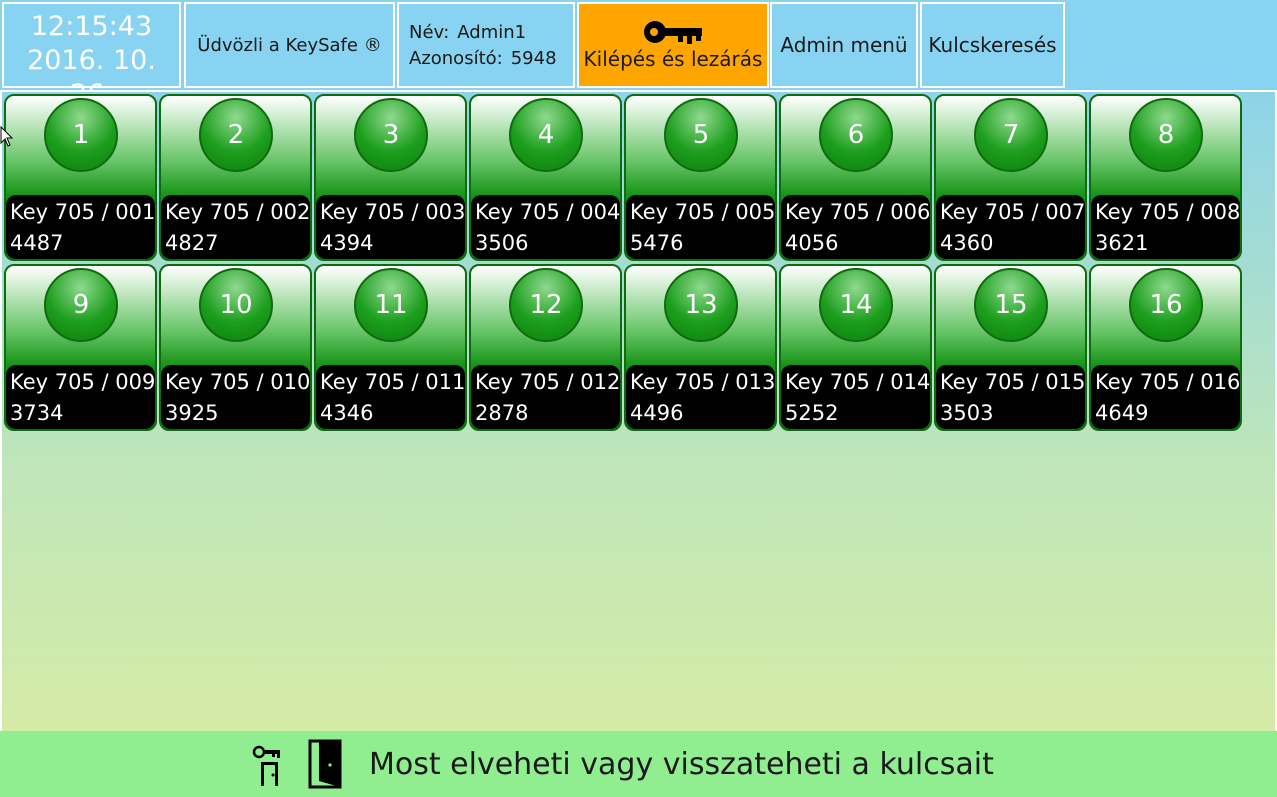  I want to click on key-label: Key 705 / 011 4346, so click(390, 397).